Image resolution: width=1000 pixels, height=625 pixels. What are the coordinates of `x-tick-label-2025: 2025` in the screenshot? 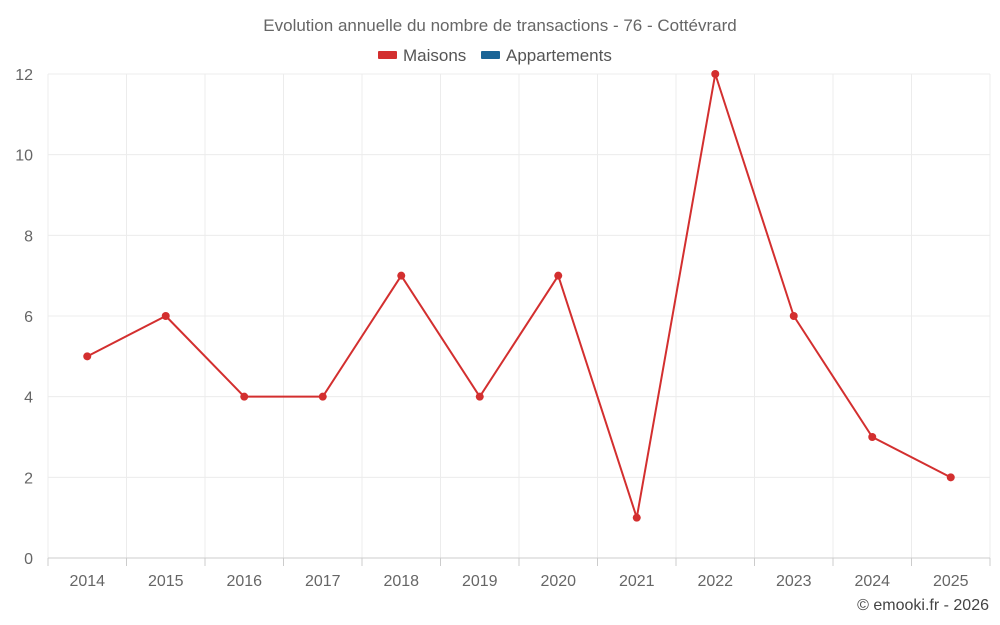 It's located at (951, 581).